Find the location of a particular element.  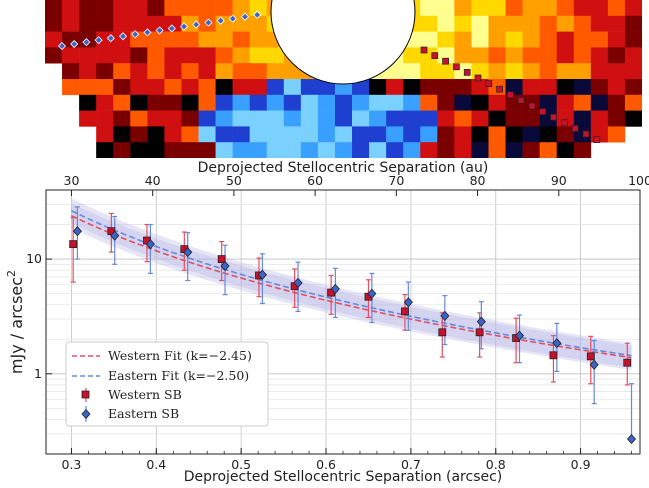

legend-eastern-fit-label: Eastern Fit (k=−2.50) is located at coordinates (178, 375).